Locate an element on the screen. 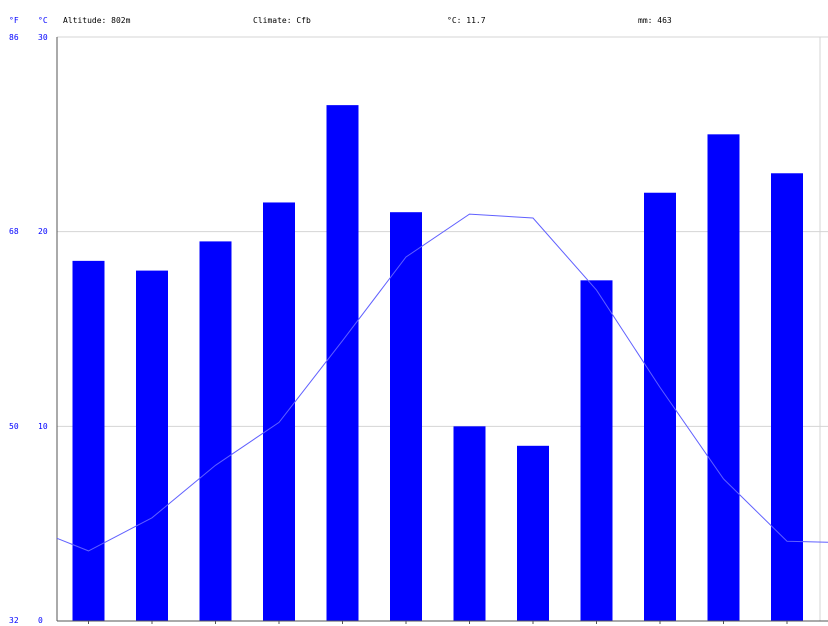 This screenshot has width=828, height=626. fahrenheit-unit-label: °F is located at coordinates (14, 20).